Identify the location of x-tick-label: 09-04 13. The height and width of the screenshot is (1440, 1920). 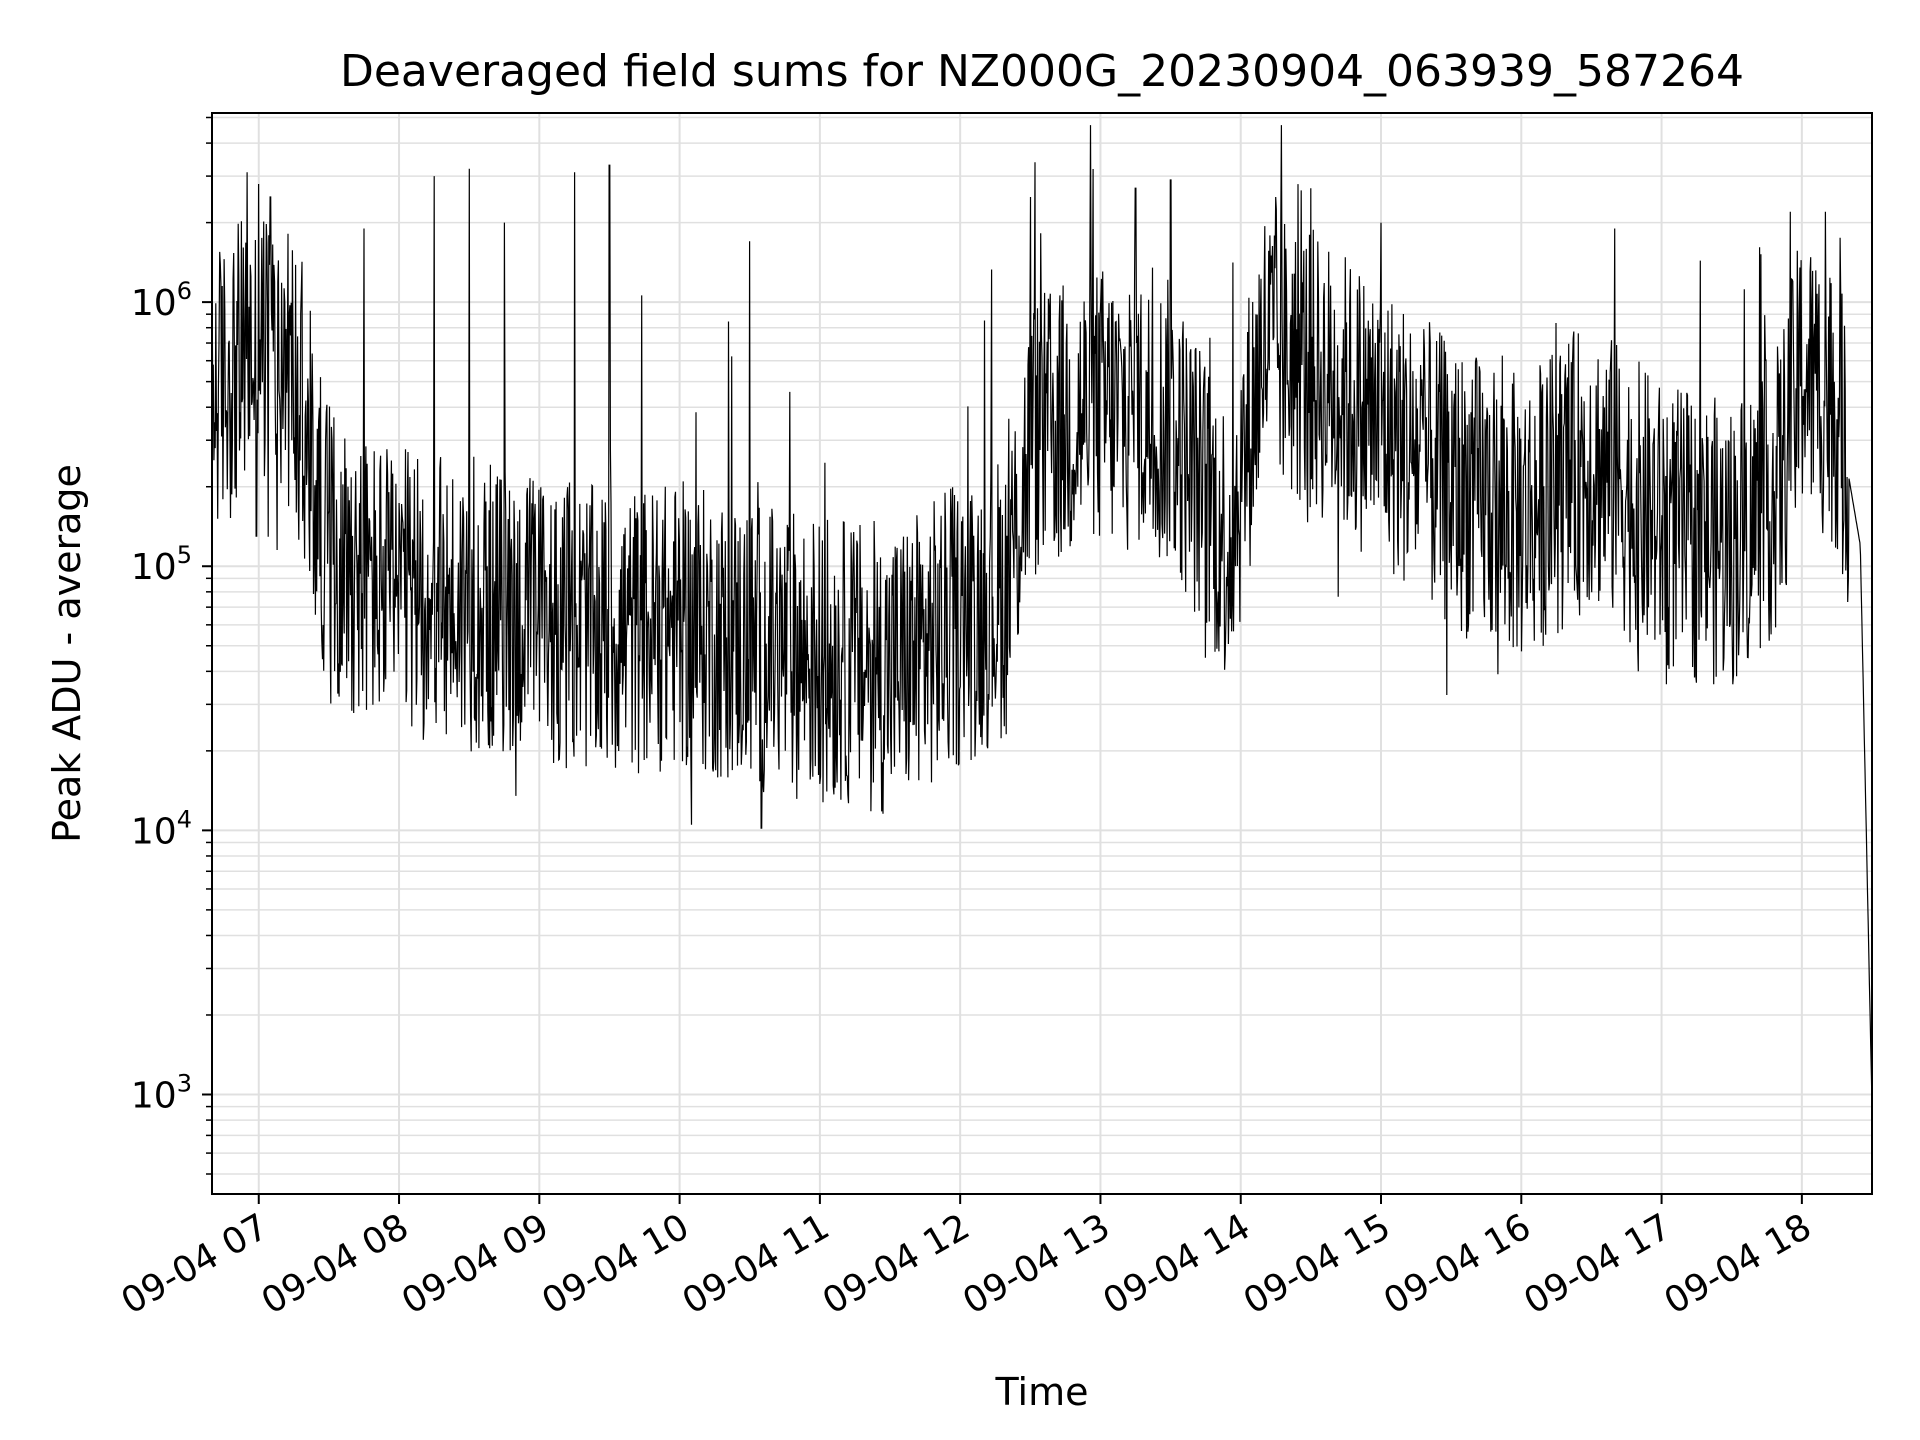
(1036, 1264).